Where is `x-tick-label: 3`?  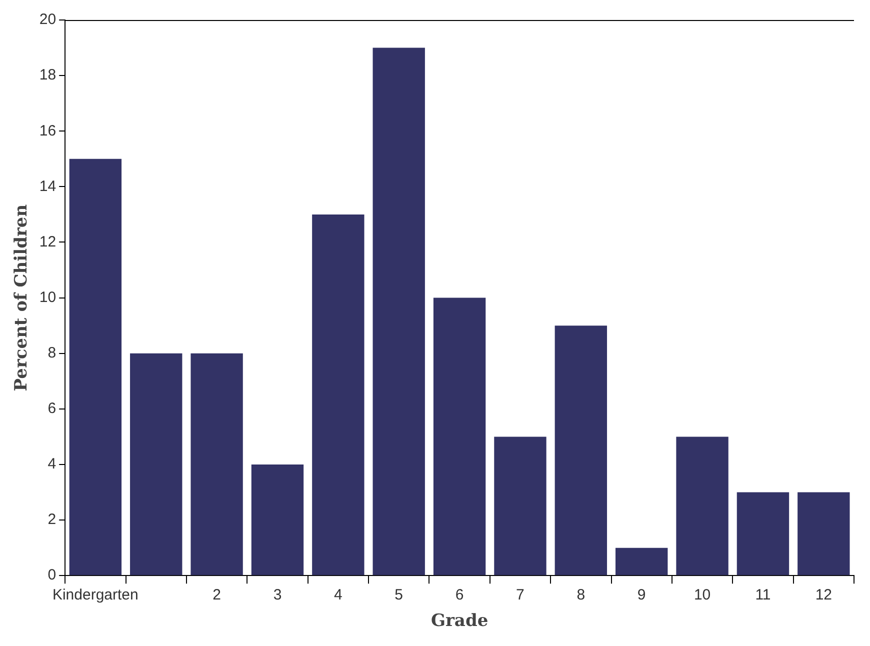
x-tick-label: 3 is located at coordinates (277, 595).